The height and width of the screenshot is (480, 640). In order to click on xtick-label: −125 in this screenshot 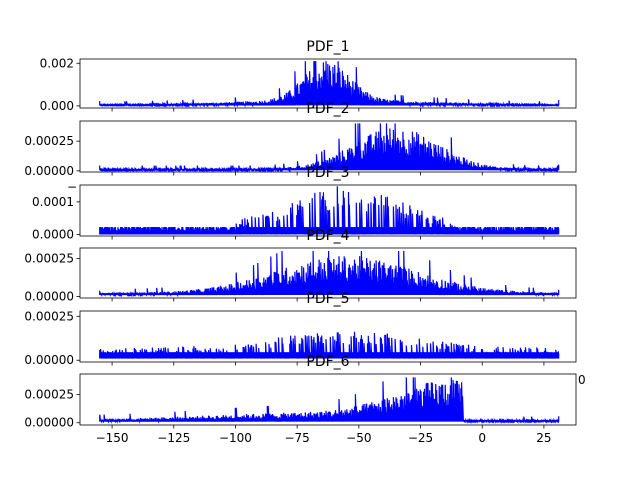, I will do `click(173, 438)`.